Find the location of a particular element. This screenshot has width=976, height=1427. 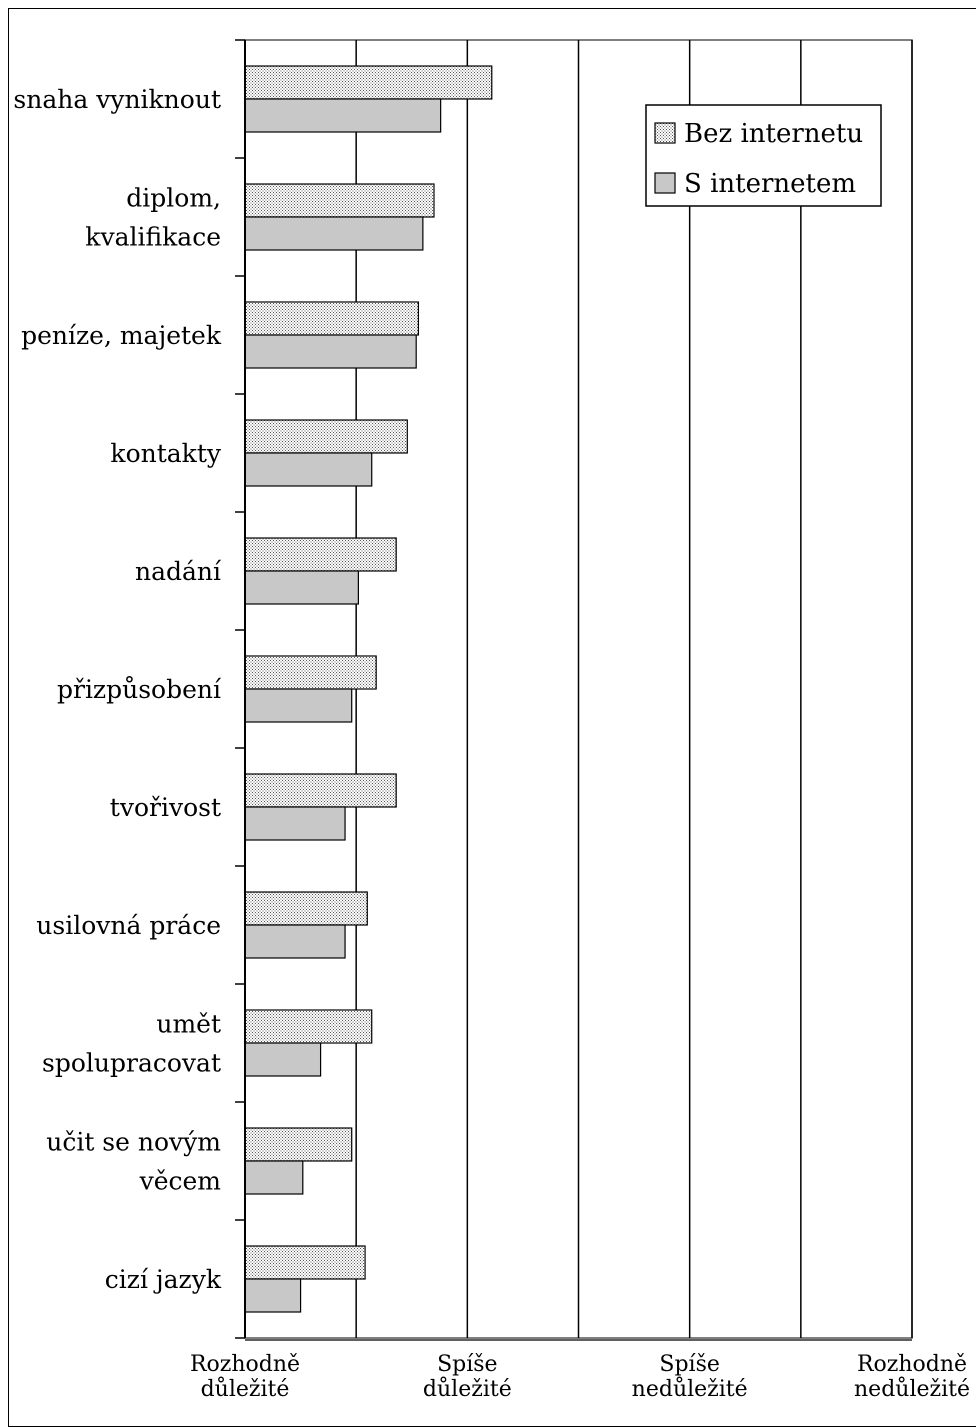

category-label-8-0: umět is located at coordinates (188, 1024).